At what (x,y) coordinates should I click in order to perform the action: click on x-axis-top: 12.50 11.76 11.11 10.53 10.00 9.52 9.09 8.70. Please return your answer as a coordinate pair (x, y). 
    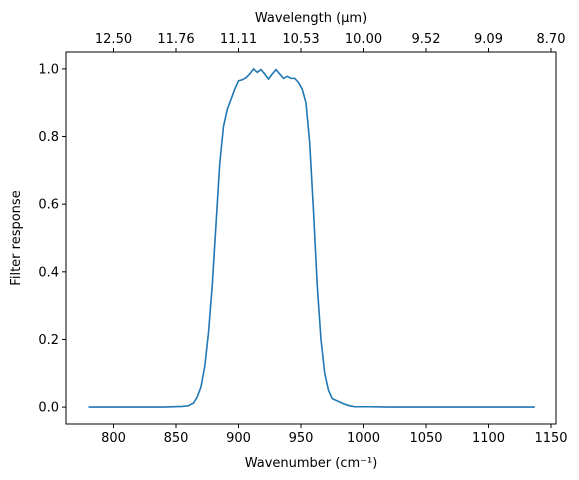
    Looking at the image, I should click on (330, 42).